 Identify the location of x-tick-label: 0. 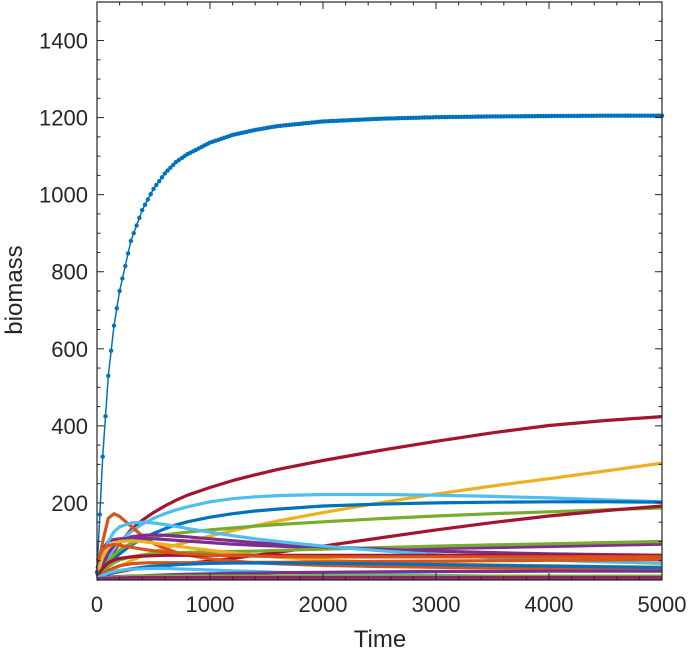
(97, 604).